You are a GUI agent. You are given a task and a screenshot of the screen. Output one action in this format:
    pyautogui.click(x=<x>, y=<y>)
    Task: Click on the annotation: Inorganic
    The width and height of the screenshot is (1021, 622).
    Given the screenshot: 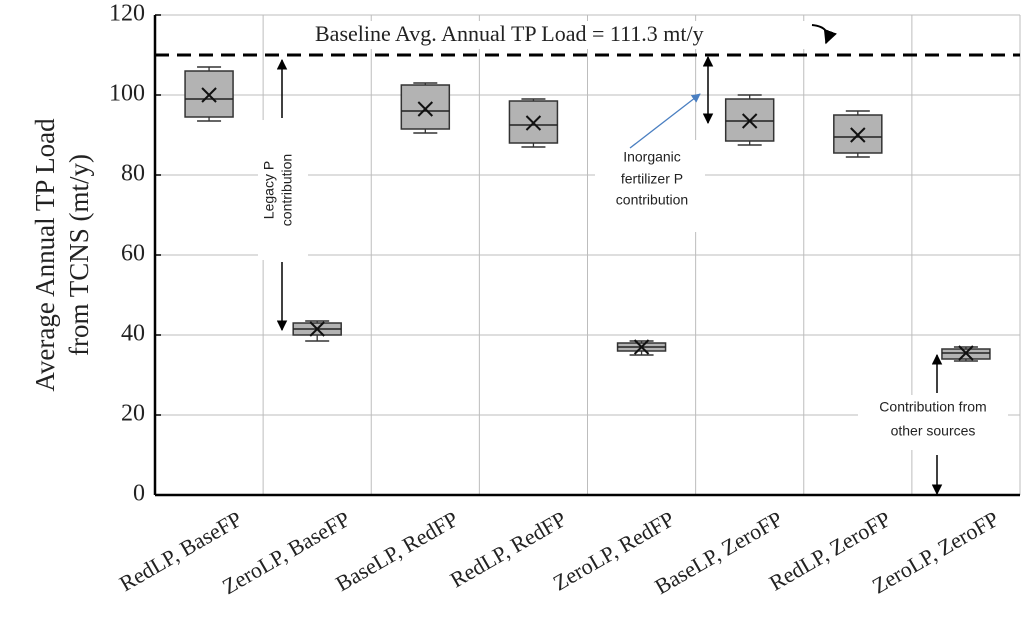 What is the action you would take?
    pyautogui.click(x=652, y=157)
    